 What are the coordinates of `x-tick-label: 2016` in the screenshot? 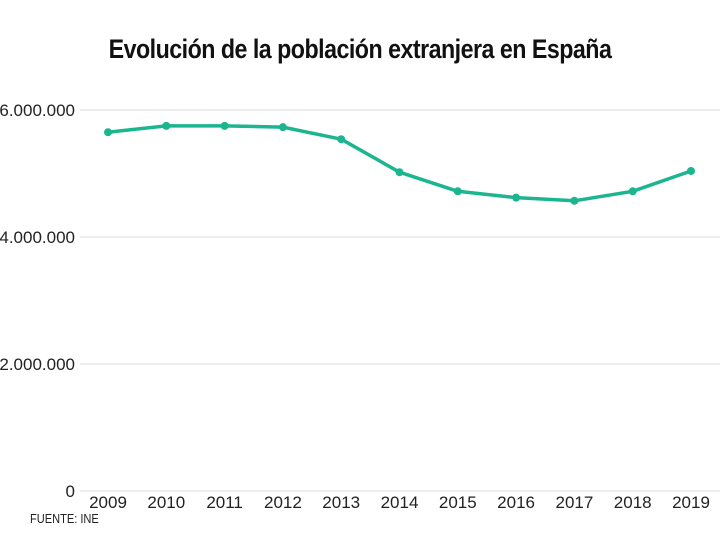 It's located at (516, 502).